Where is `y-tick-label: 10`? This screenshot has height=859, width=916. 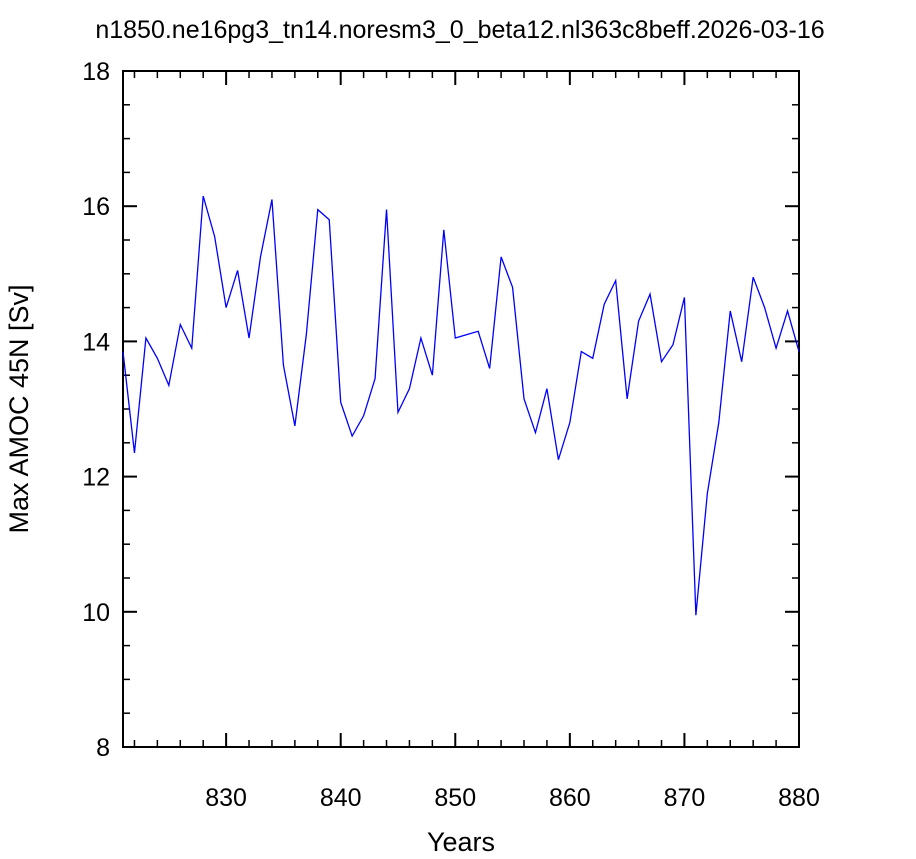 y-tick-label: 10 is located at coordinates (96, 613).